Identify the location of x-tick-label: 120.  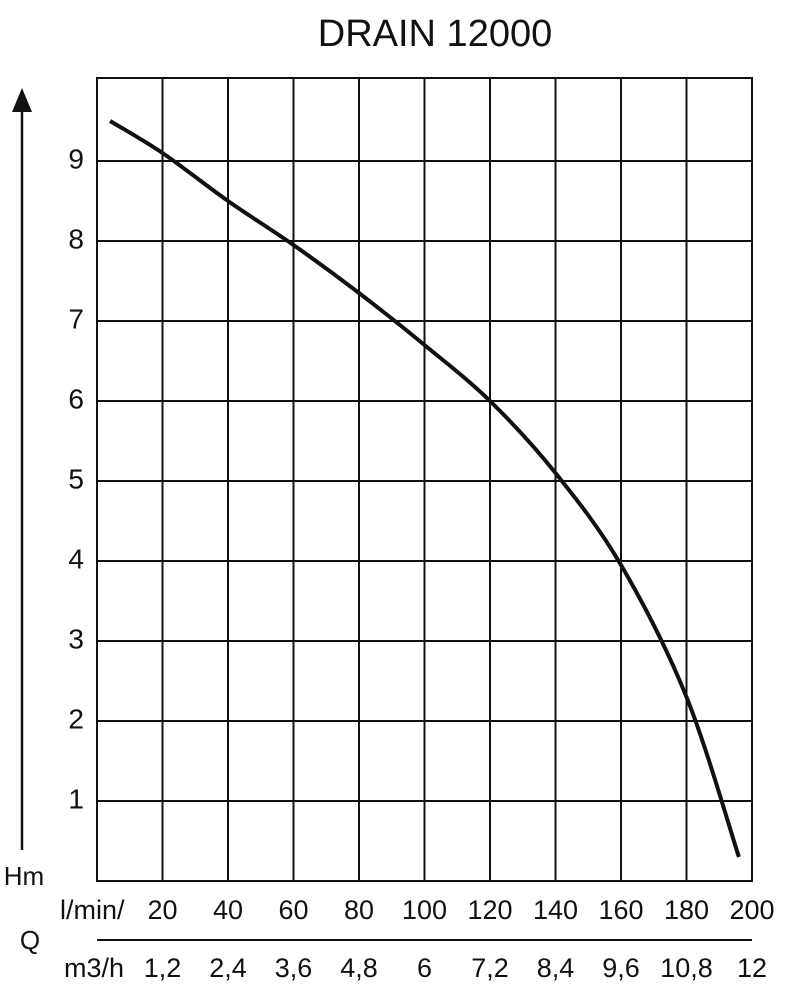
(489, 910).